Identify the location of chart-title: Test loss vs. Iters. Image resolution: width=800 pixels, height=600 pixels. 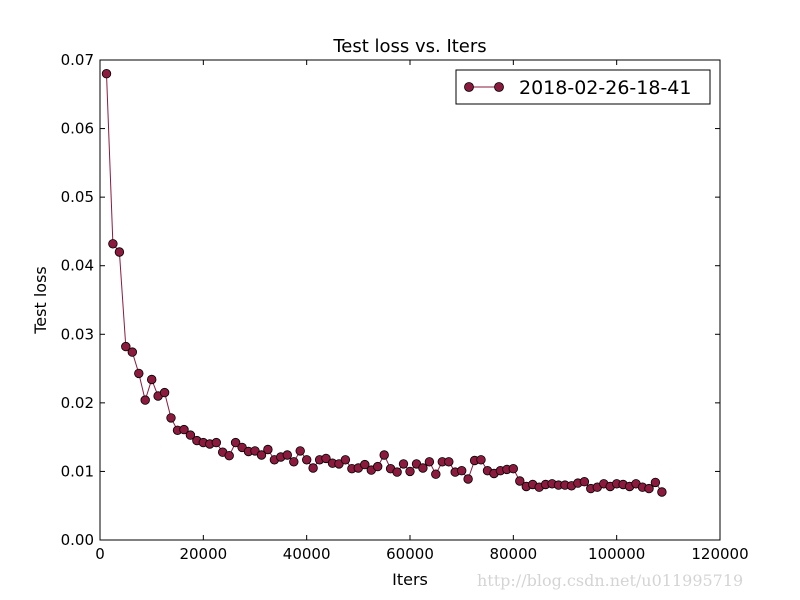
(409, 46).